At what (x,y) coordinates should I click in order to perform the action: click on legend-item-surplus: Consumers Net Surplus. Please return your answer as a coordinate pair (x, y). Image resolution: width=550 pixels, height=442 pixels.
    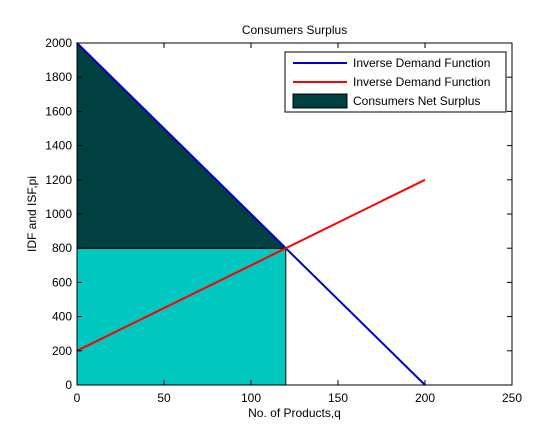
    Looking at the image, I should click on (386, 101).